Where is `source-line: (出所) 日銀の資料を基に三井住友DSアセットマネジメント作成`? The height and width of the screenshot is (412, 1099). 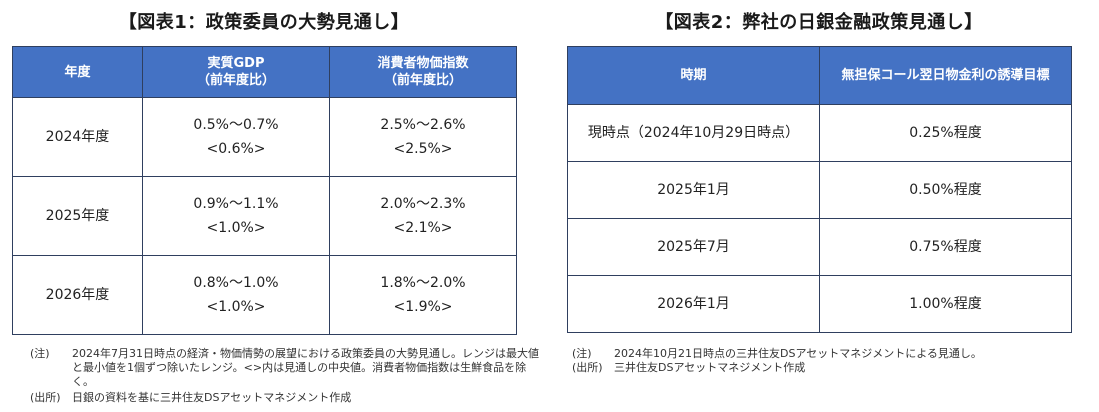 source-line: (出所) 日銀の資料を基に三井住友DSアセットマネジメント作成 is located at coordinates (285, 398).